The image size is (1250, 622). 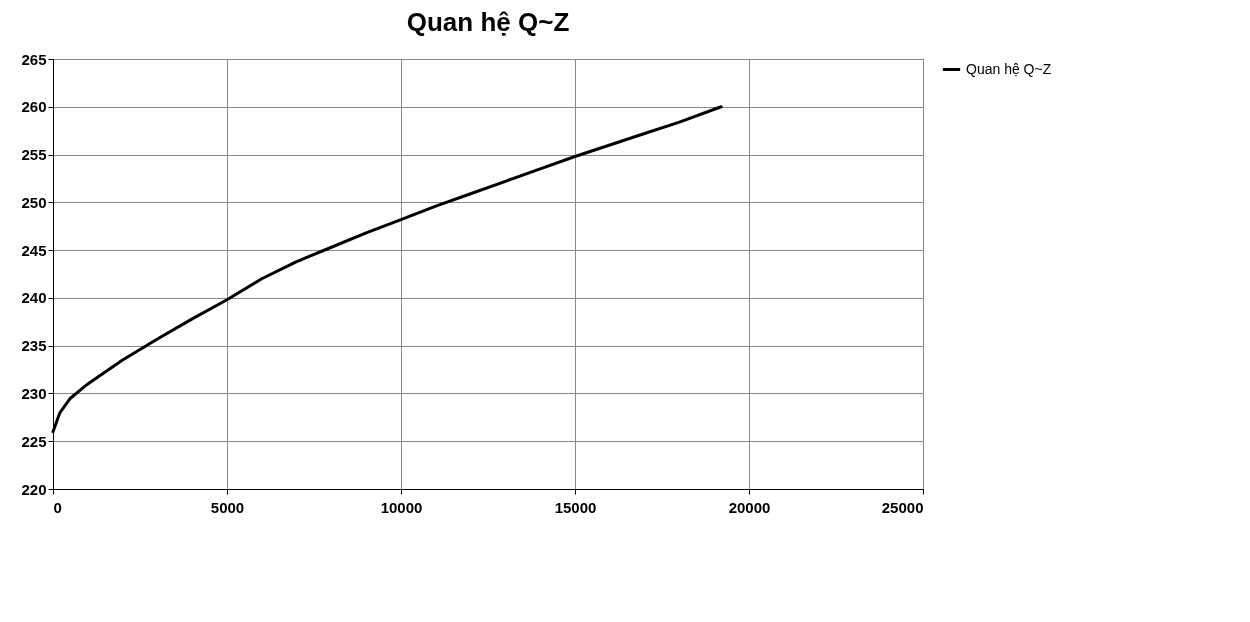 I want to click on y-tick-label: 255, so click(x=34, y=155).